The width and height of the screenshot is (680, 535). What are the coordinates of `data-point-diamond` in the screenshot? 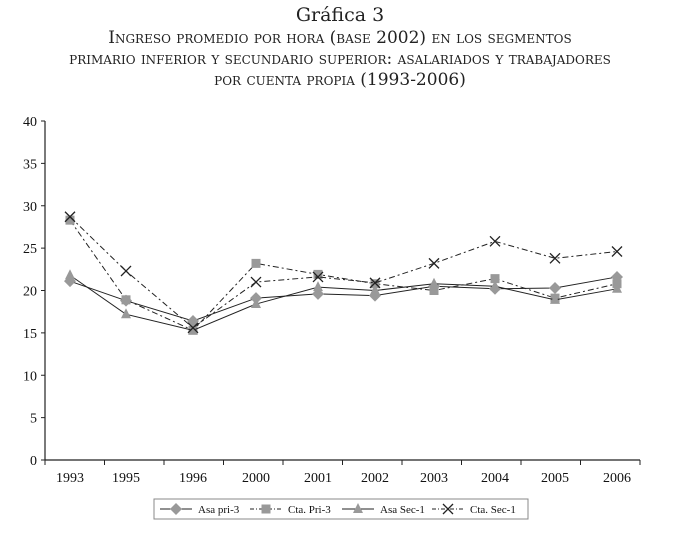 It's located at (555, 287).